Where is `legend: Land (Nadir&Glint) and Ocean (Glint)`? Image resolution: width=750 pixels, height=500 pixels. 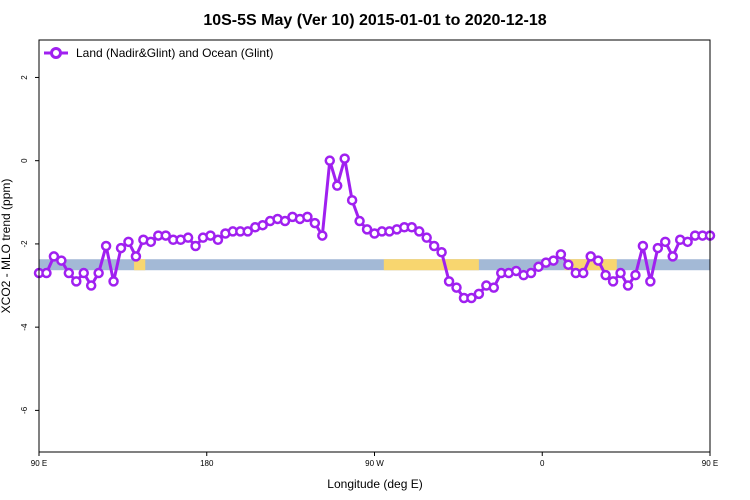
legend: Land (Nadir&Glint) and Ocean (Glint) is located at coordinates (158, 53).